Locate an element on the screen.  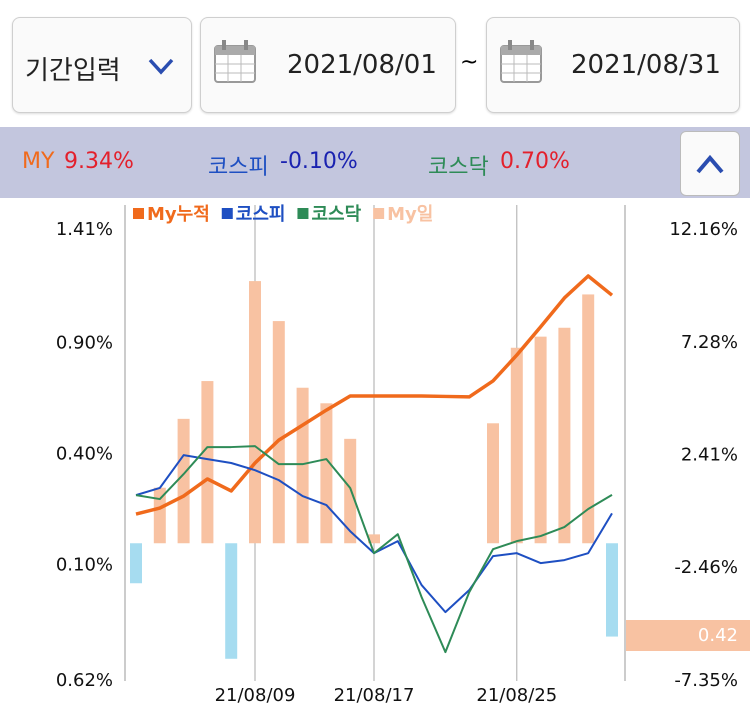
legend-label: 코스닥 is located at coordinates (336, 214).